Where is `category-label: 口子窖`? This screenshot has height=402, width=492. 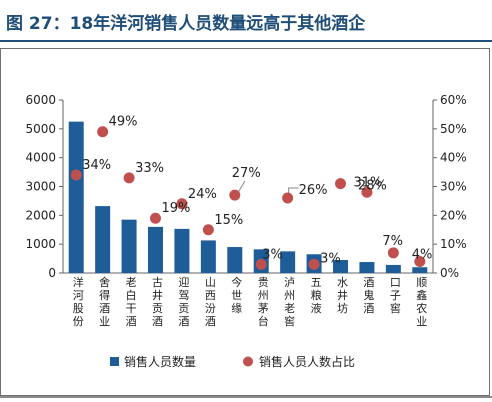
category-label: 口子窖 is located at coordinates (395, 295).